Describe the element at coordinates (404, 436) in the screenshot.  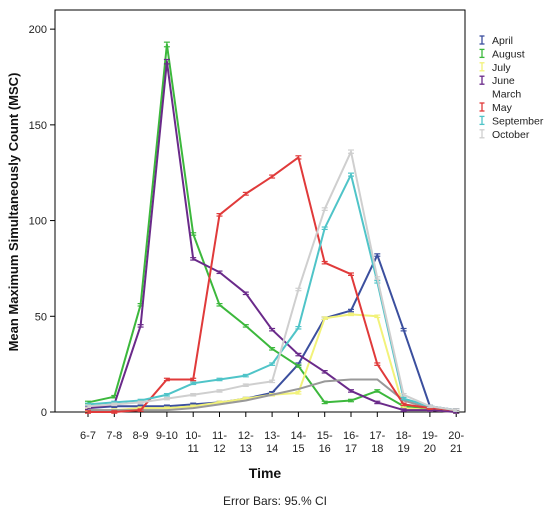
I see `x-tick-label-line: 18-` at that location.